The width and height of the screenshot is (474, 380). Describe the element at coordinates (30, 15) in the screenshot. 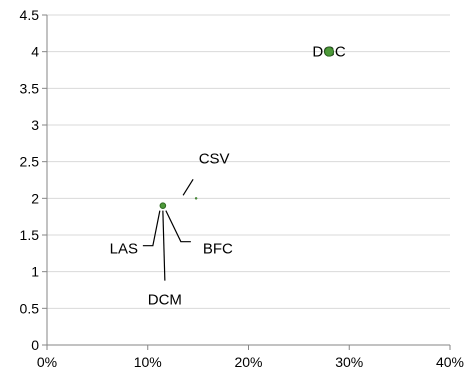

I see `y-tick-label: 4.5` at that location.